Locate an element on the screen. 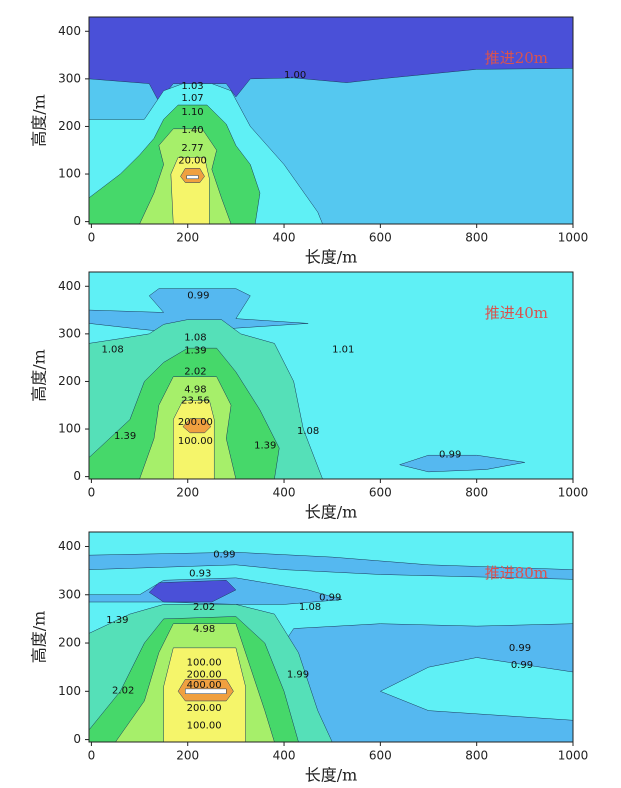  contour-label: 0.93 is located at coordinates (200, 574).